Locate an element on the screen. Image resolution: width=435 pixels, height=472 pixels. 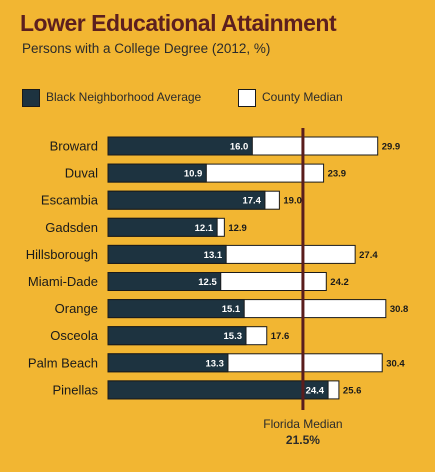
category-label: Palm Beach is located at coordinates (63, 362).